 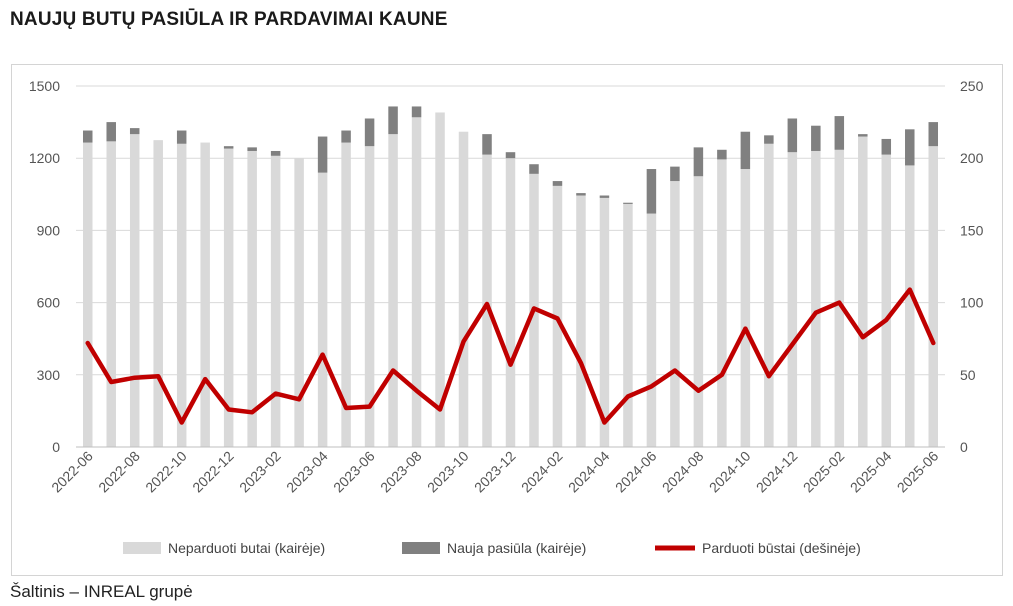 What do you see at coordinates (44, 86) in the screenshot?
I see `y-left-tick-label: 1500` at bounding box center [44, 86].